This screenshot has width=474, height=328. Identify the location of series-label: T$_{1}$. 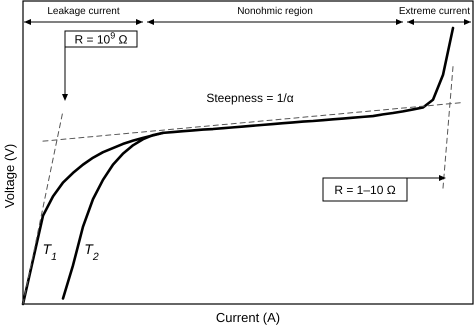
(49, 251).